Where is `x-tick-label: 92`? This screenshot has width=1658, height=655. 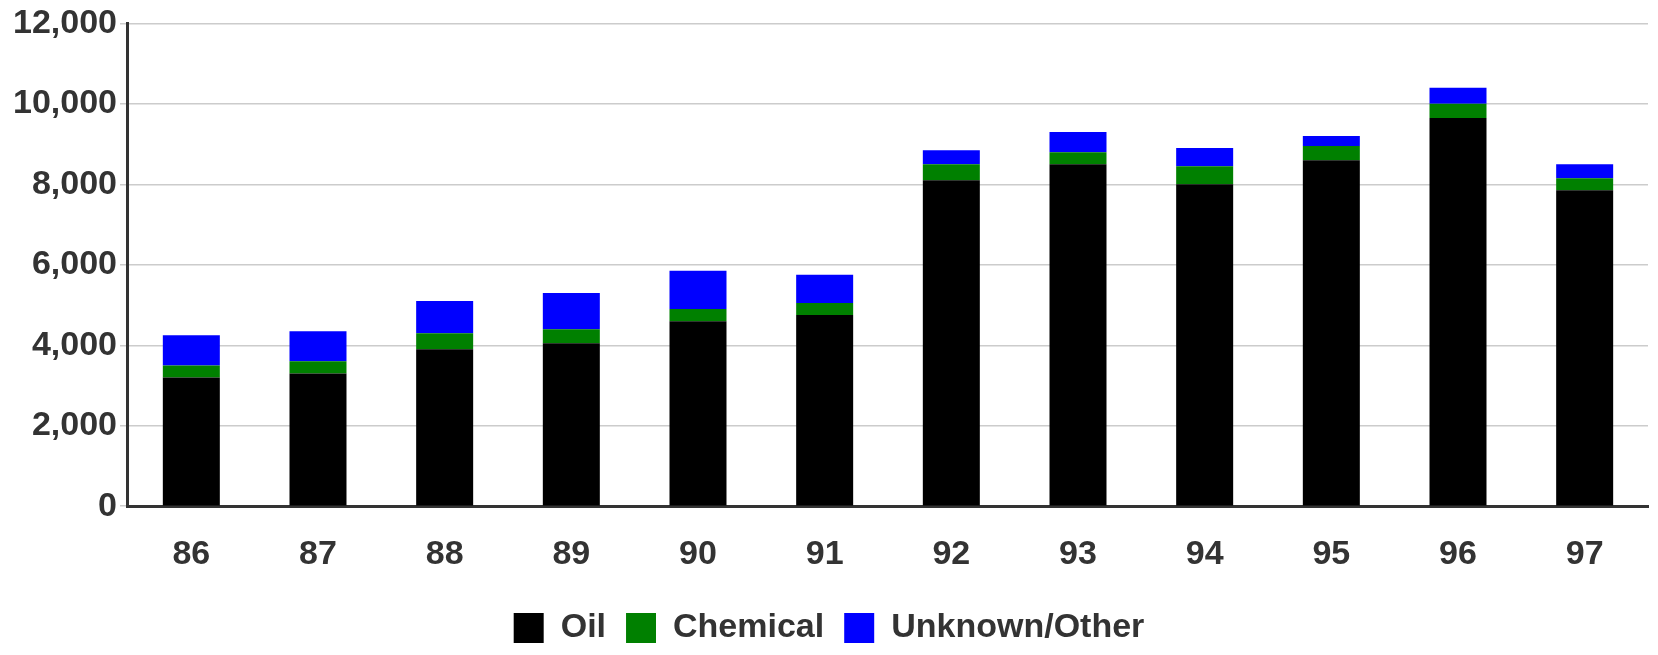
x-tick-label: 92 is located at coordinates (951, 551).